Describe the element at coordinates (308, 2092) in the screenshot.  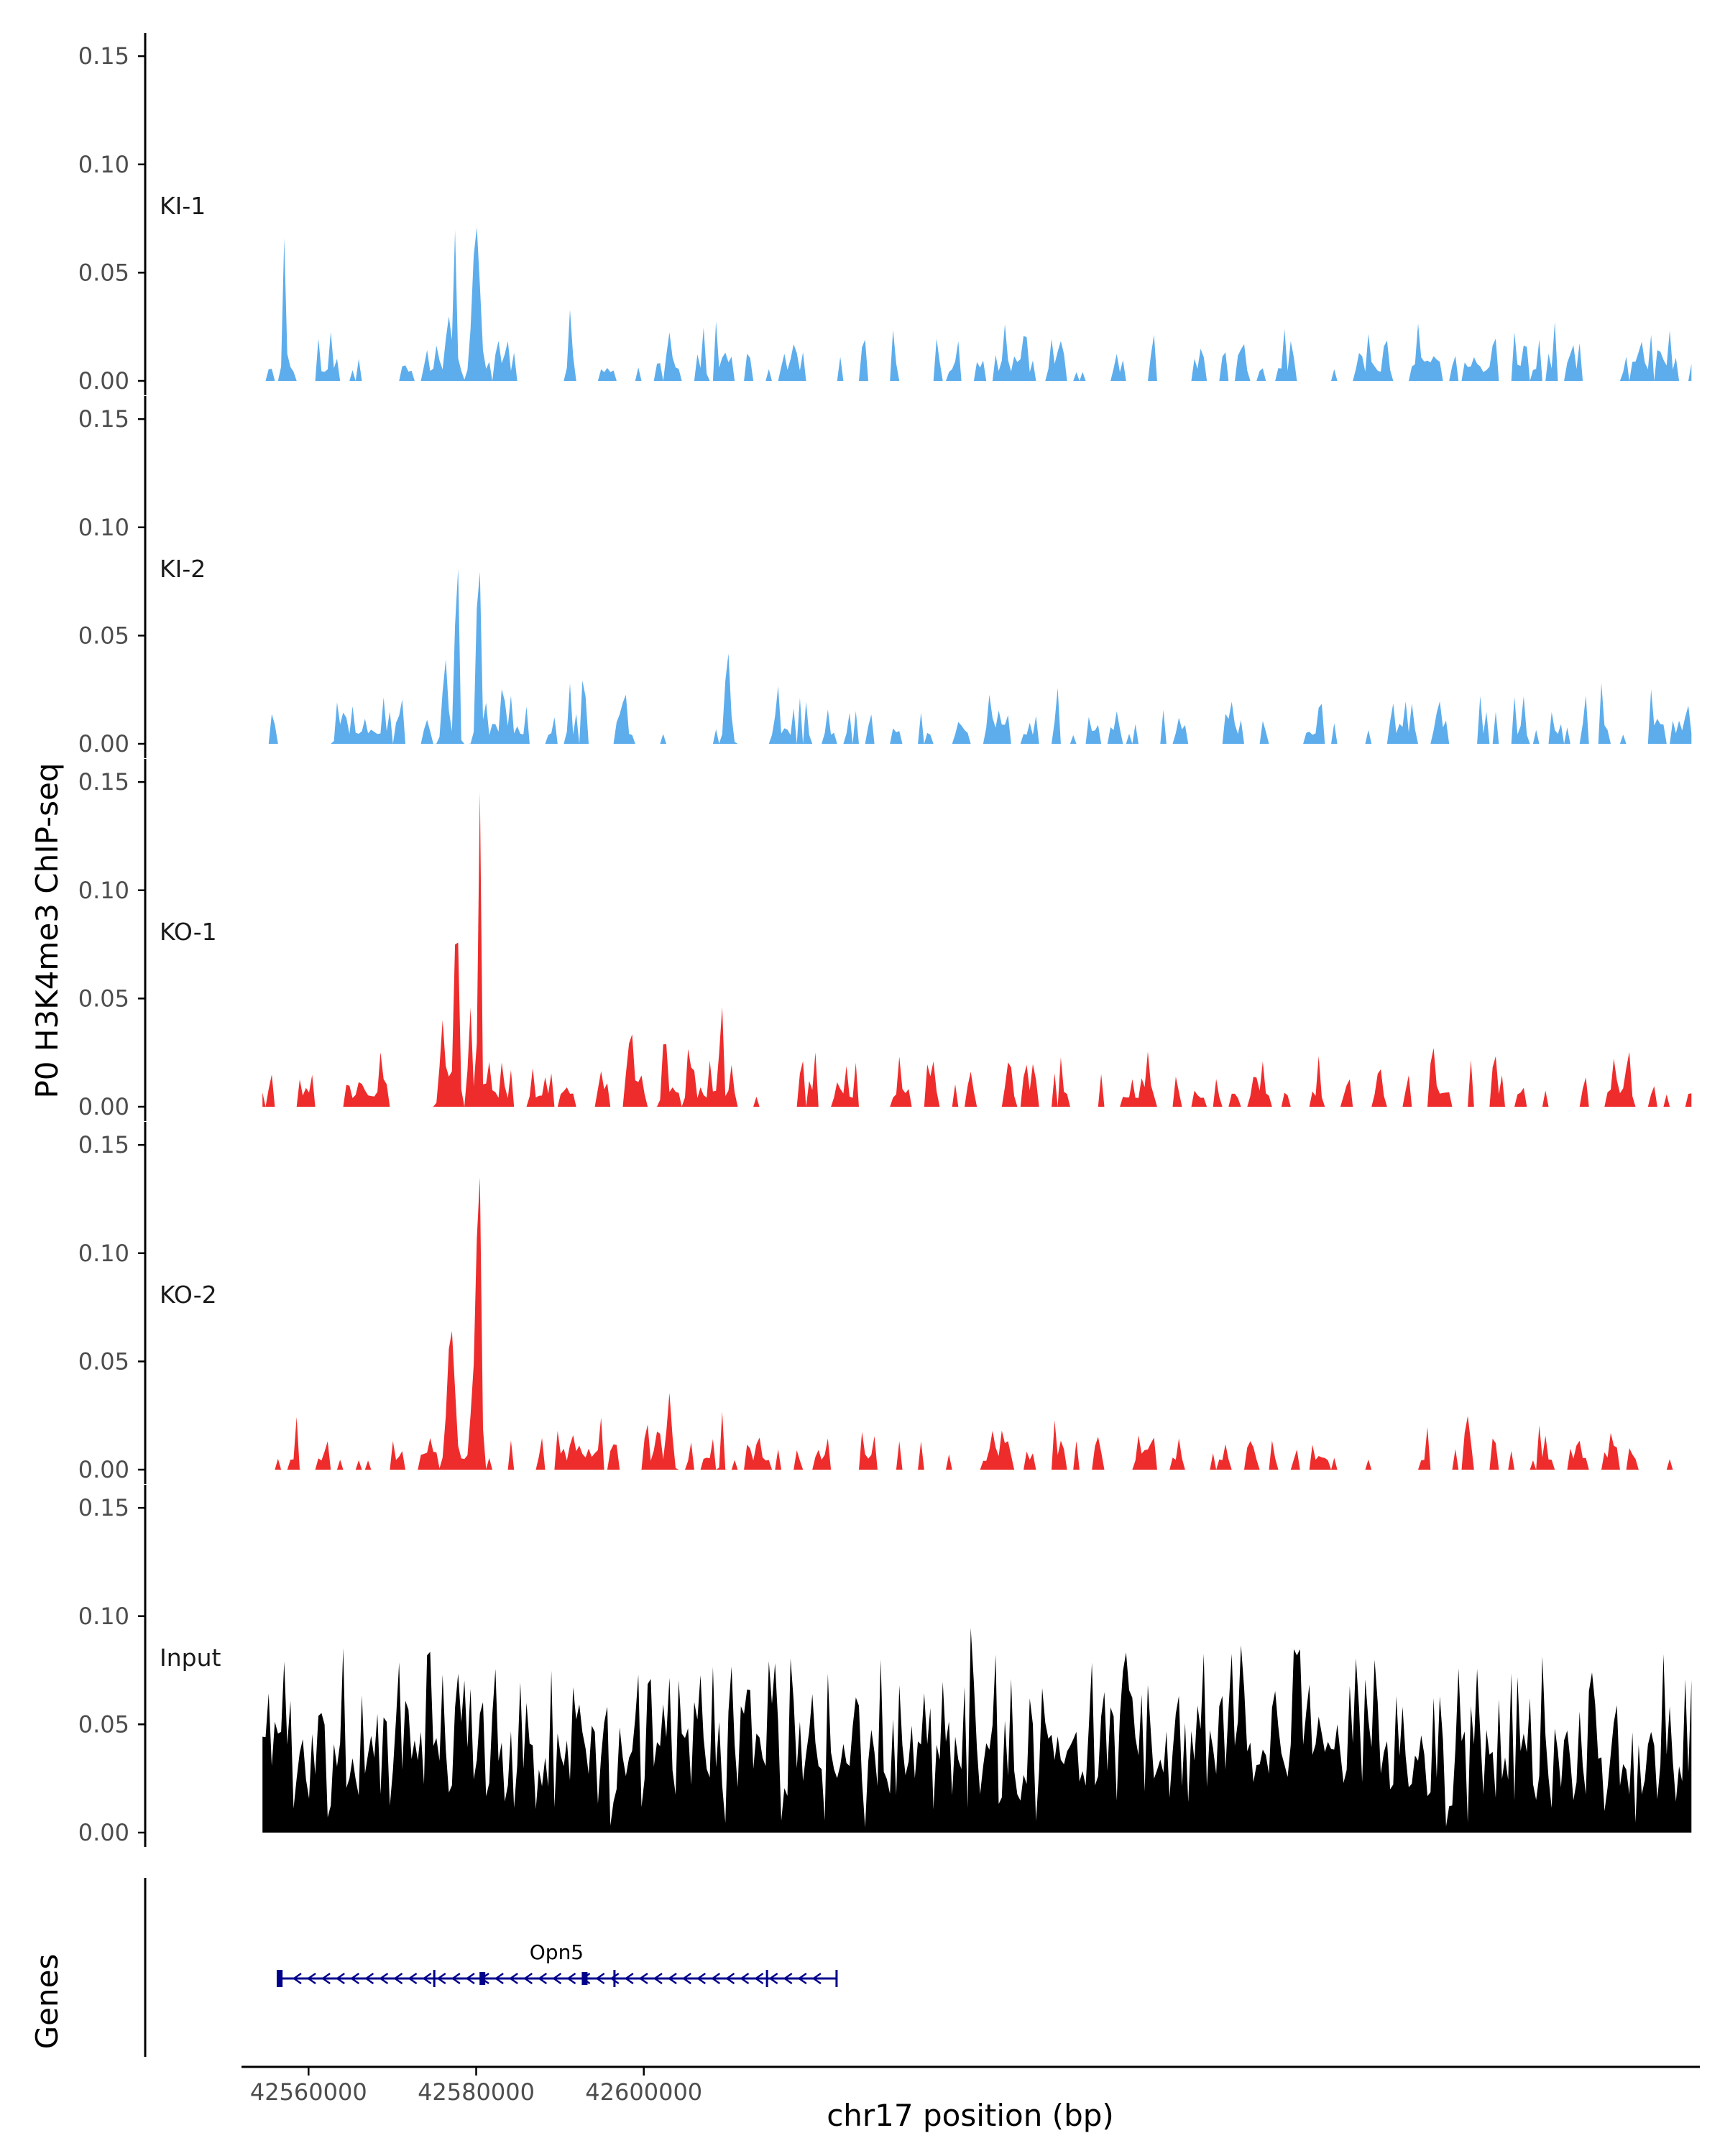
I see `x-tick-label: 42560000` at that location.